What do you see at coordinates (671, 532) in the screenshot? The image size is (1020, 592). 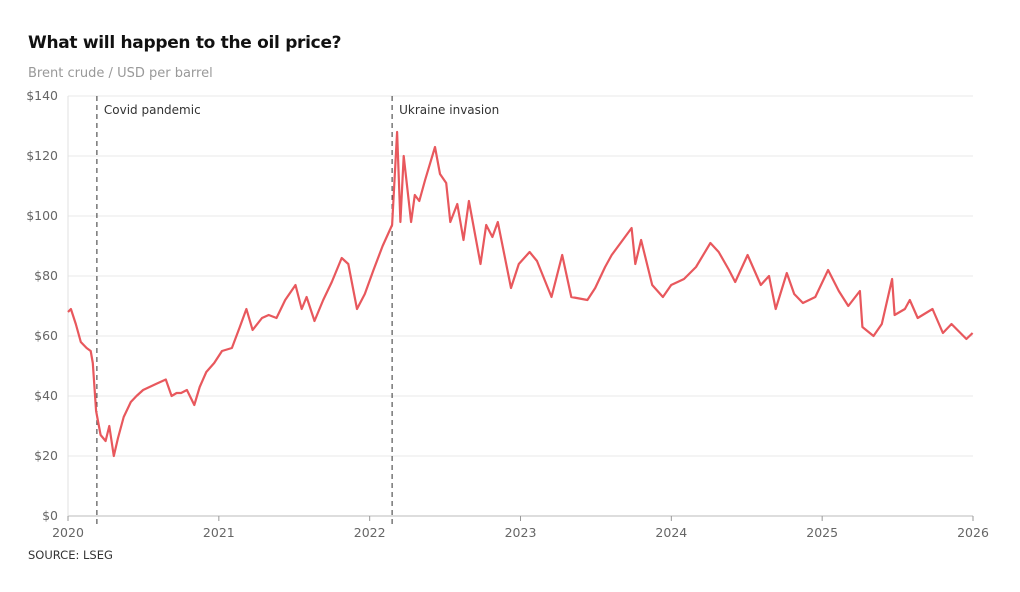 I see `x-tick-label: 2024` at bounding box center [671, 532].